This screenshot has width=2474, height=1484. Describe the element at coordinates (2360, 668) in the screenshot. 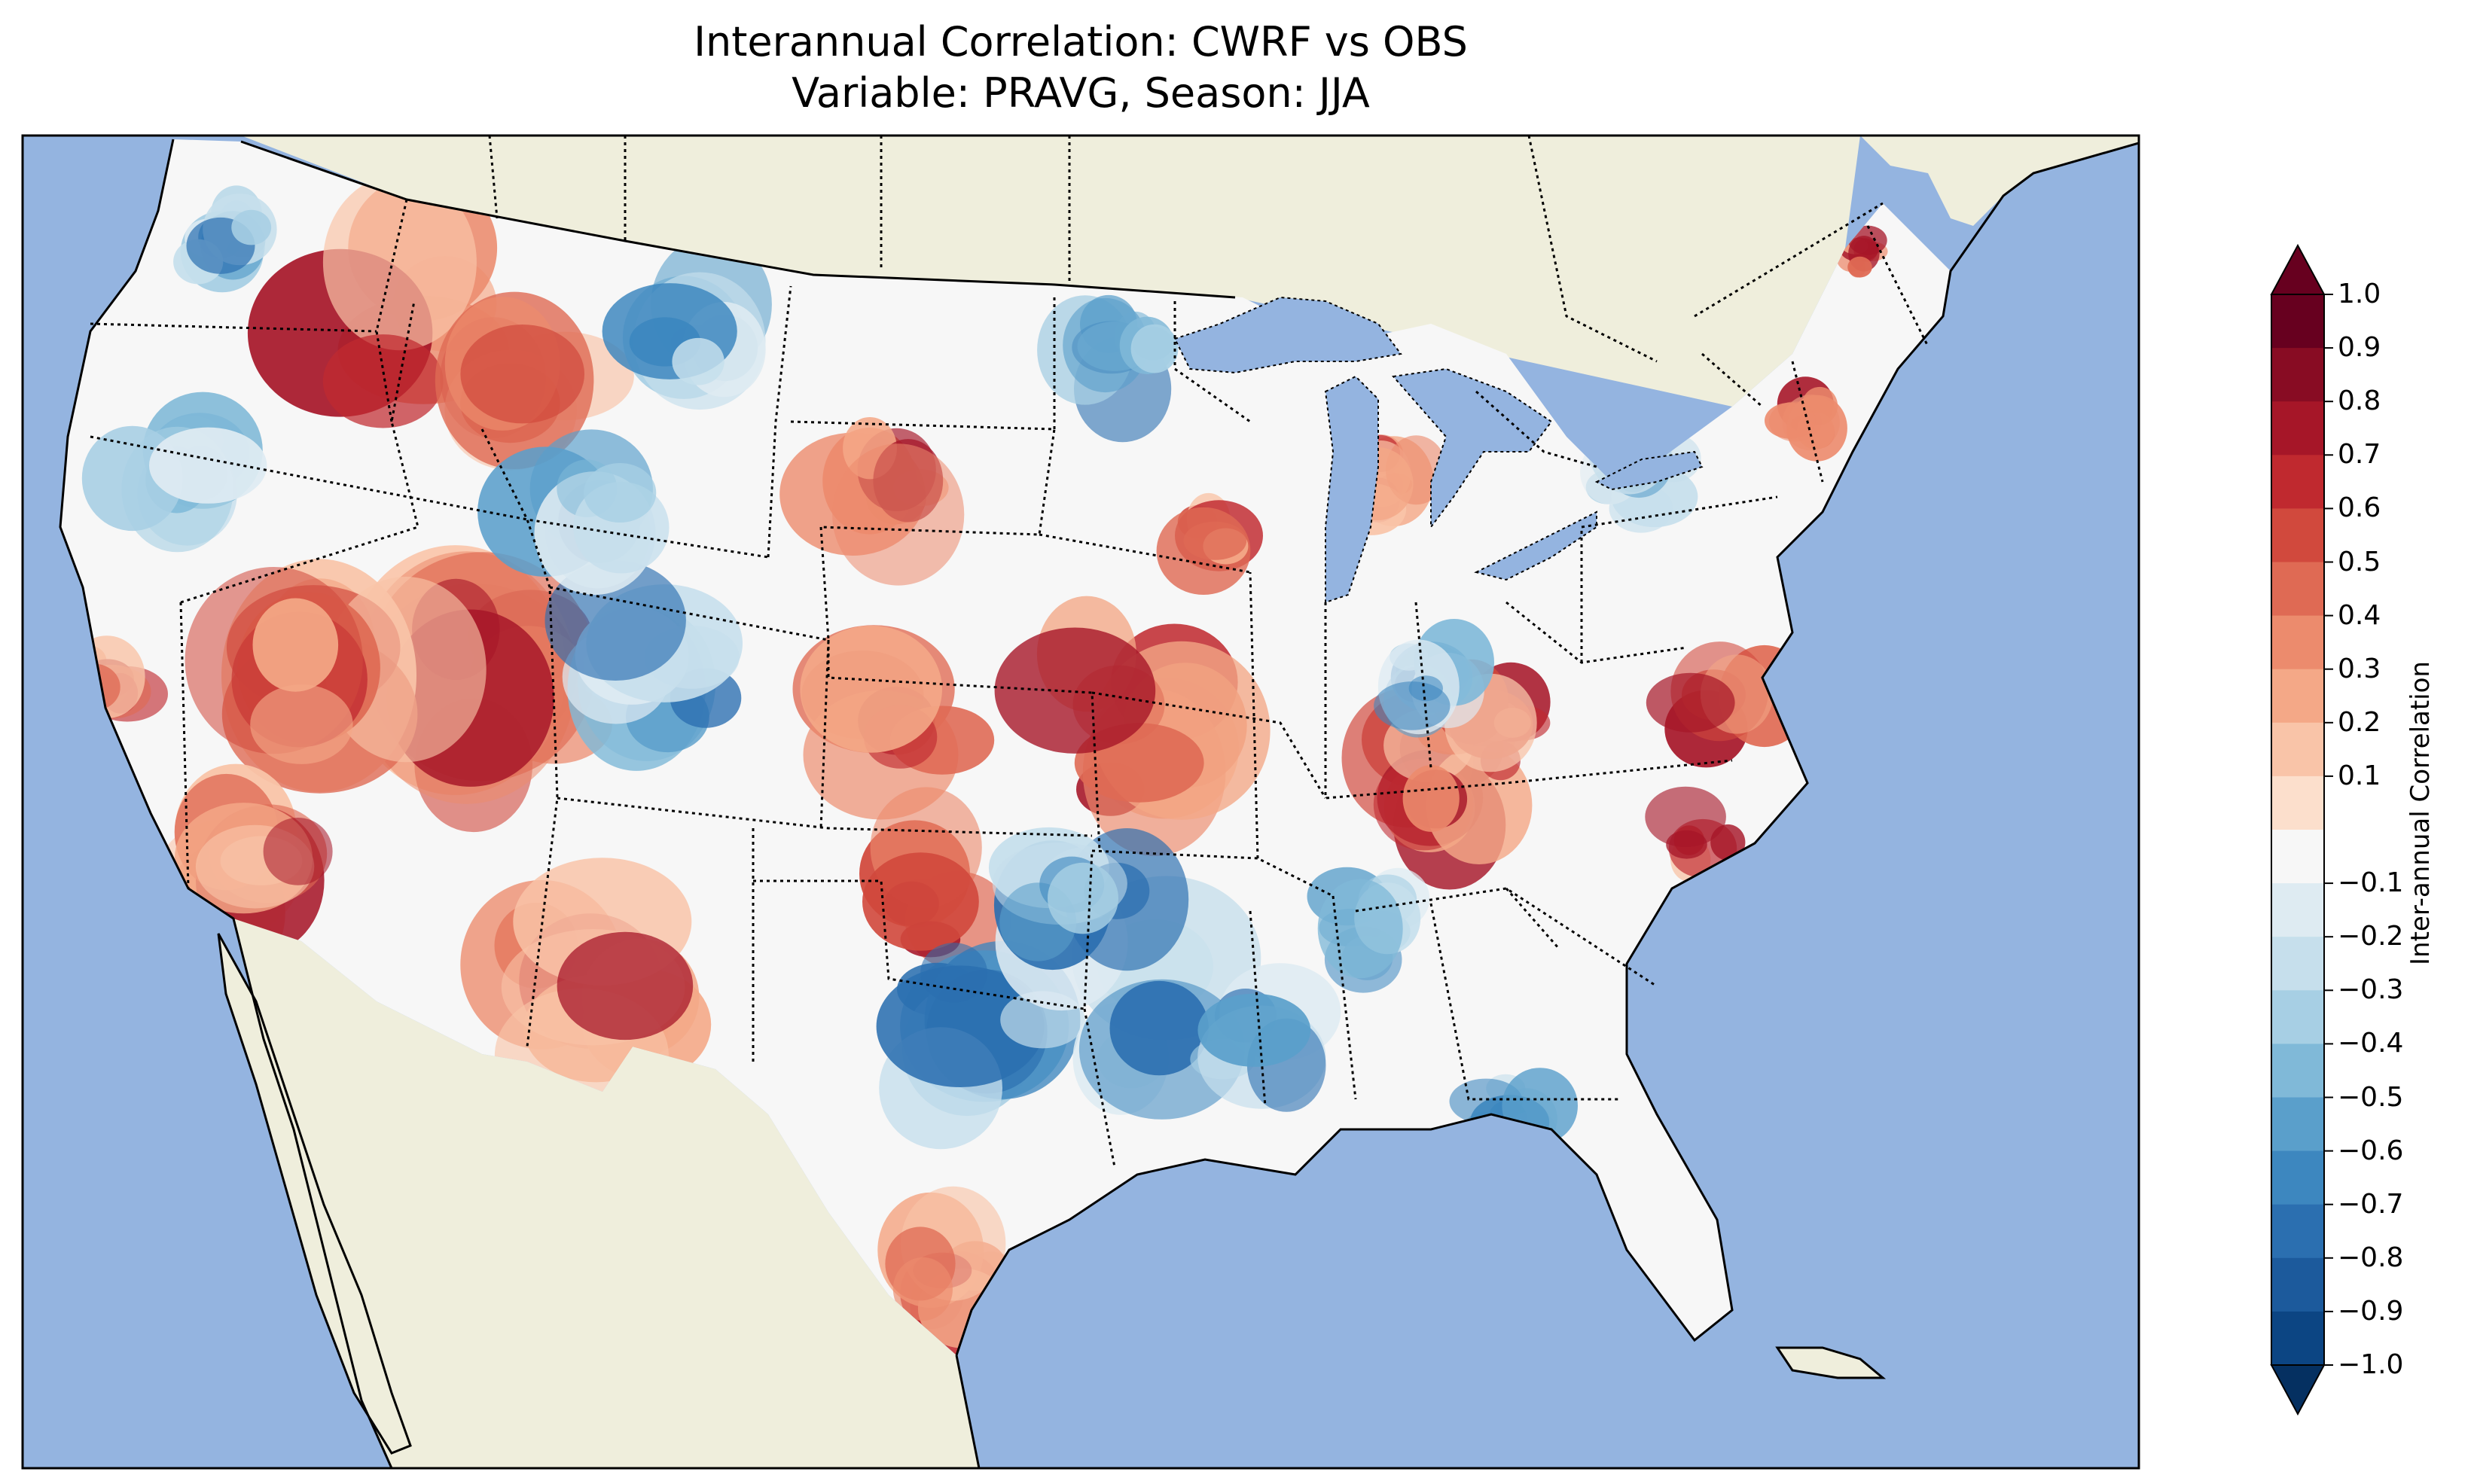

I see `colorbar-tick-label: 0.3` at that location.